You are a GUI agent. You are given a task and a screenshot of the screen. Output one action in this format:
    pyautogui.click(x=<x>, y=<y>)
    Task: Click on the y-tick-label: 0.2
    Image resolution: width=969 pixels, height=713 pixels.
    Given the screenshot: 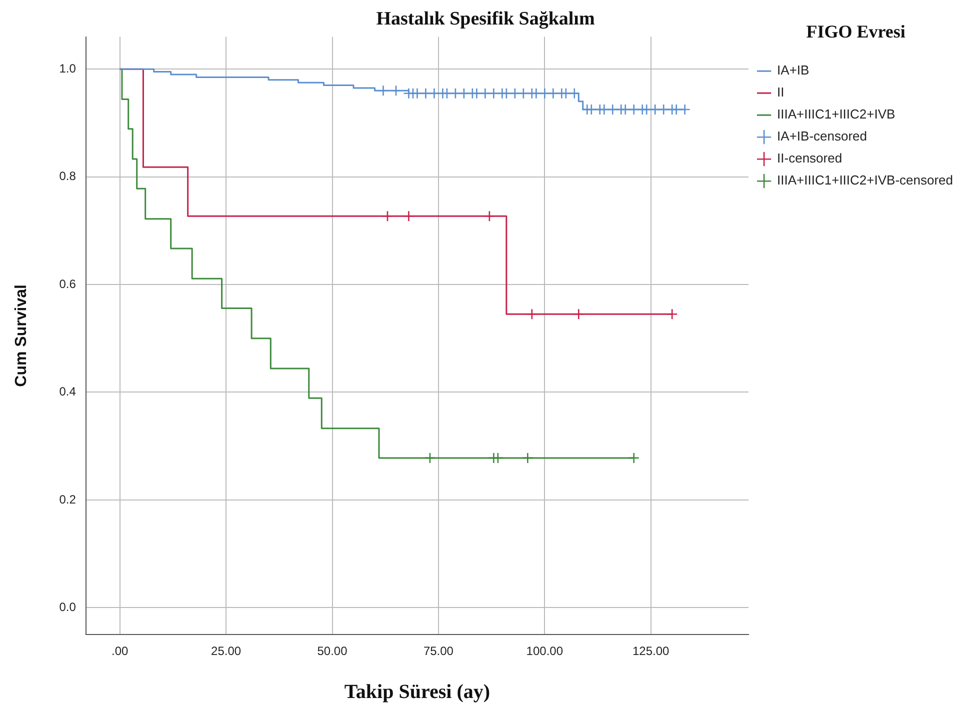 What is the action you would take?
    pyautogui.click(x=67, y=499)
    